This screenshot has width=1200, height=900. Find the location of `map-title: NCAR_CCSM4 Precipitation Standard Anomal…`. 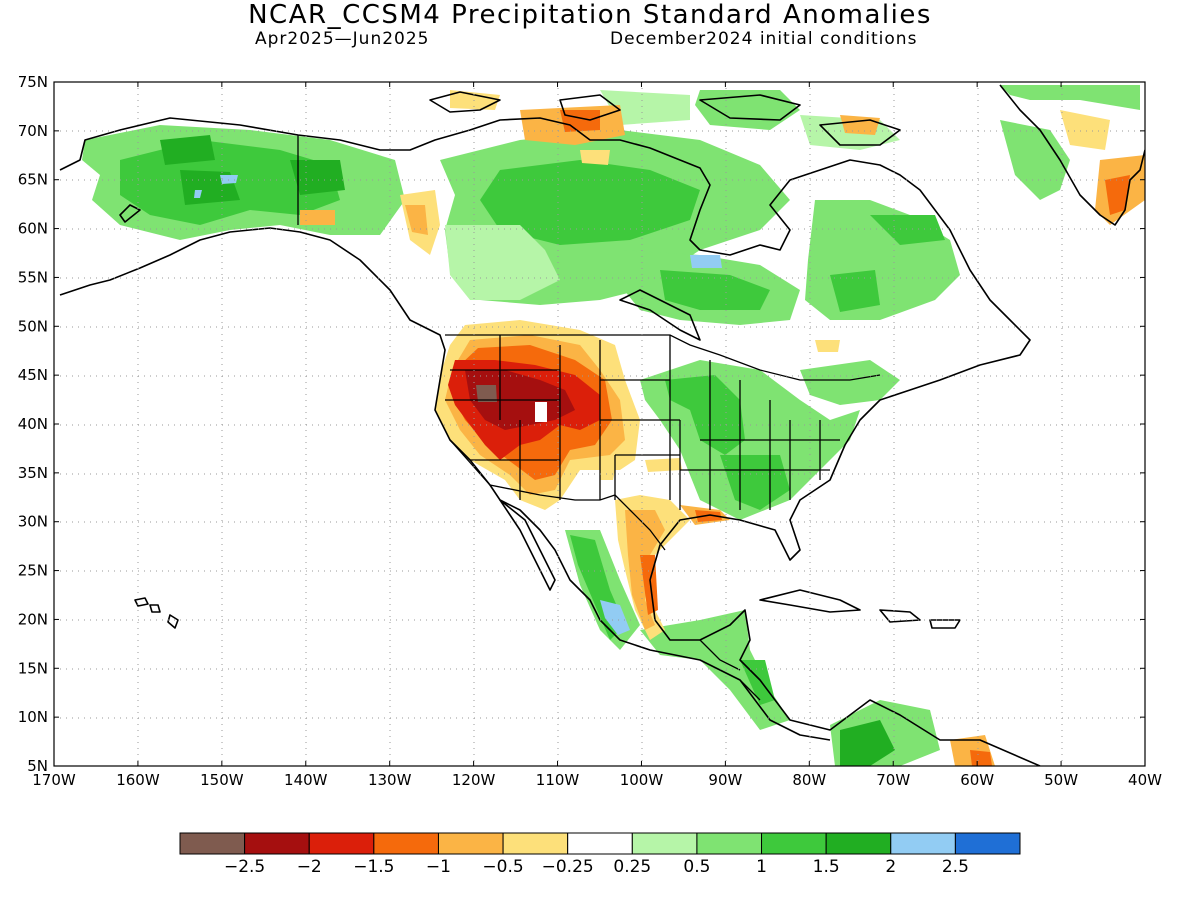

map-title: NCAR_CCSM4 Precipitation Standard Anomal… is located at coordinates (590, 15).